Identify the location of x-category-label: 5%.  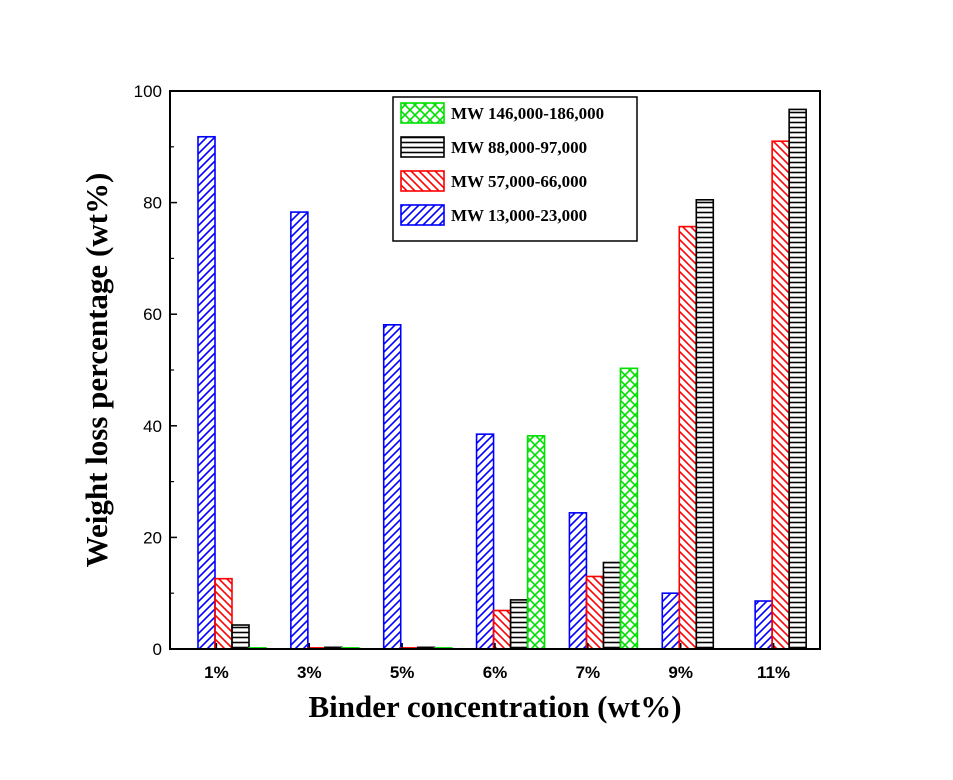
(402, 672).